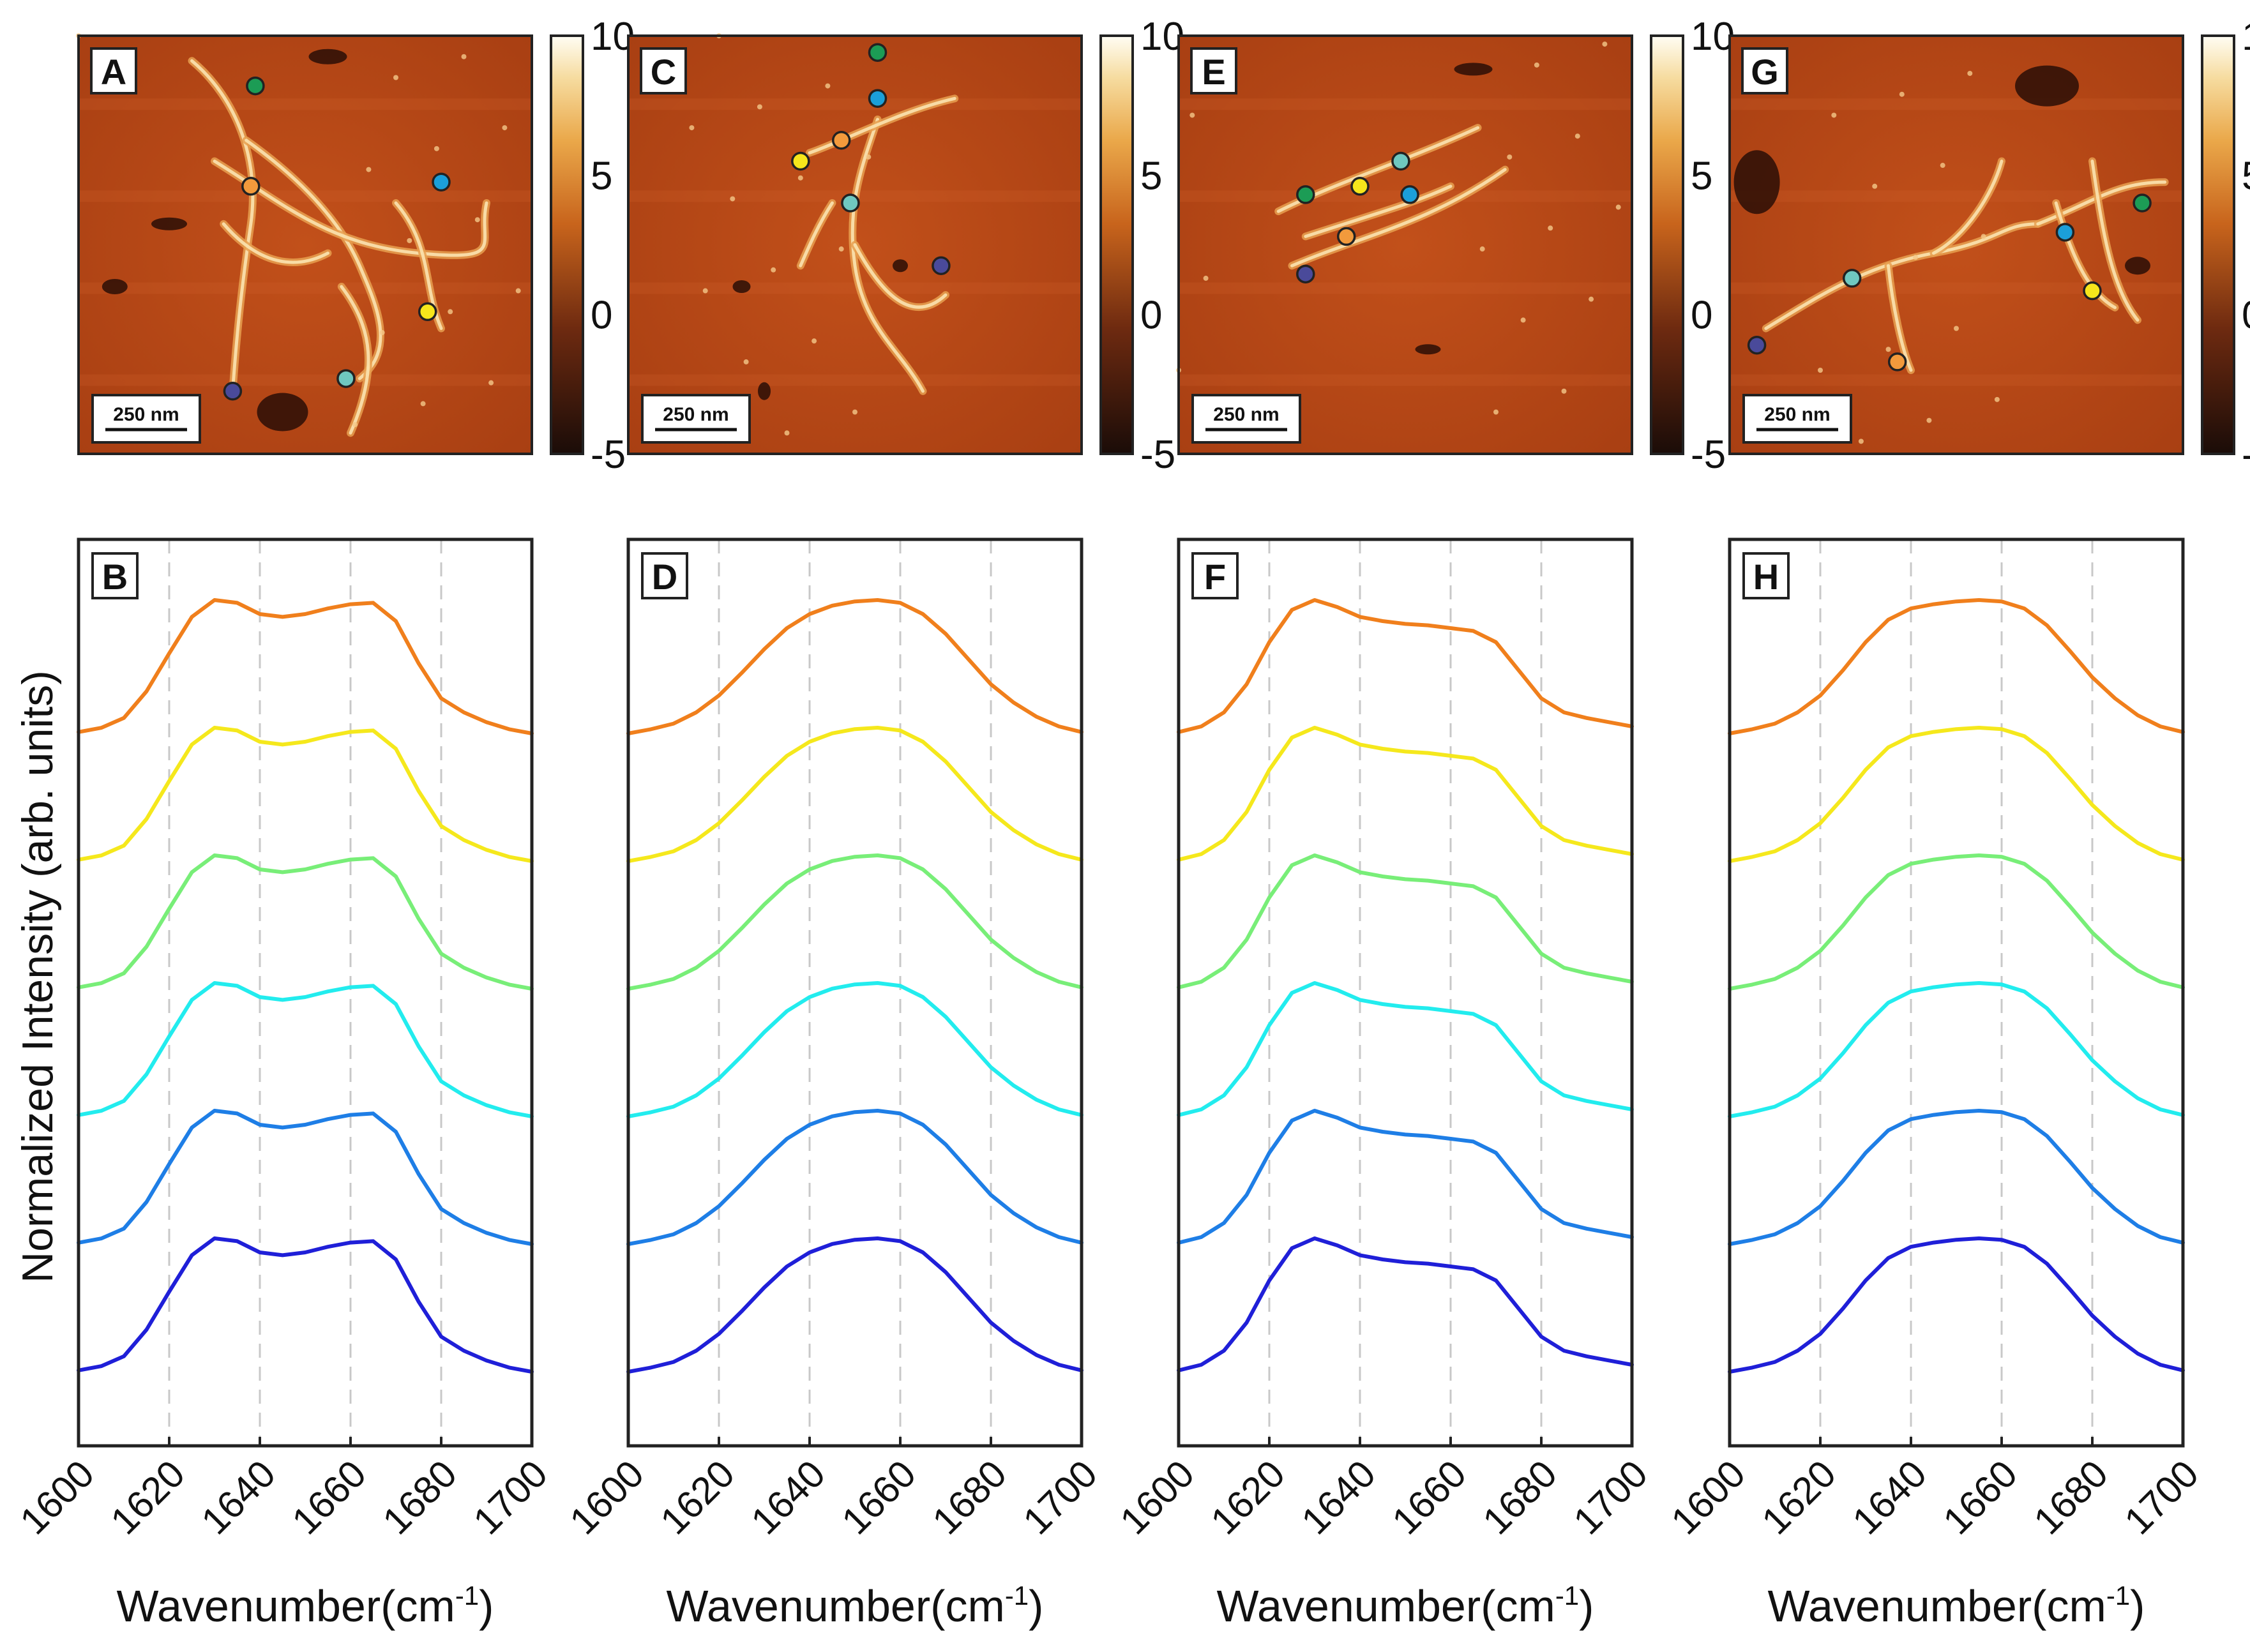 This screenshot has width=2250, height=1652. What do you see at coordinates (1214, 72) in the screenshot?
I see `panel-label-text: E` at bounding box center [1214, 72].